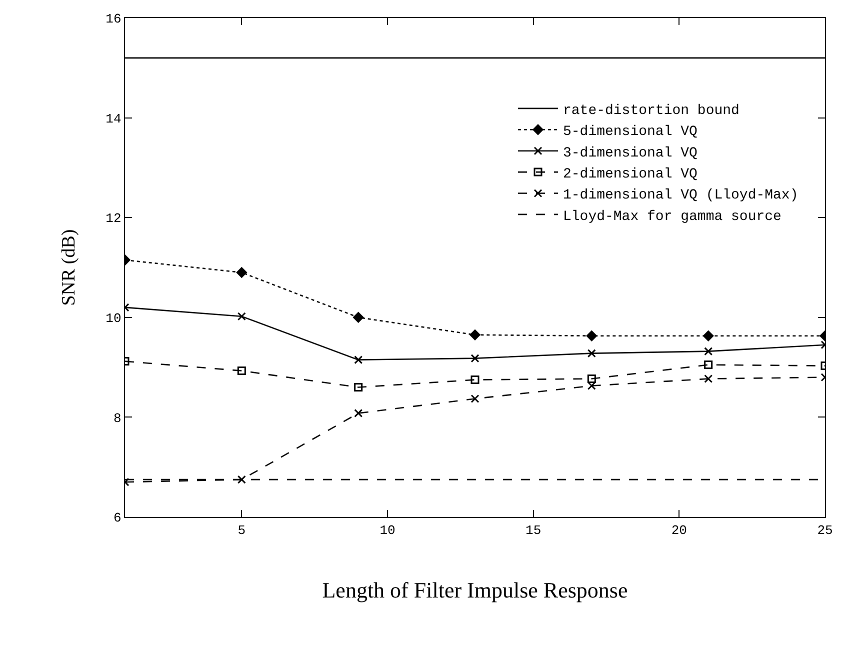 This screenshot has width=845, height=652. Describe the element at coordinates (114, 318) in the screenshot. I see `y-tick-label: 10` at that location.